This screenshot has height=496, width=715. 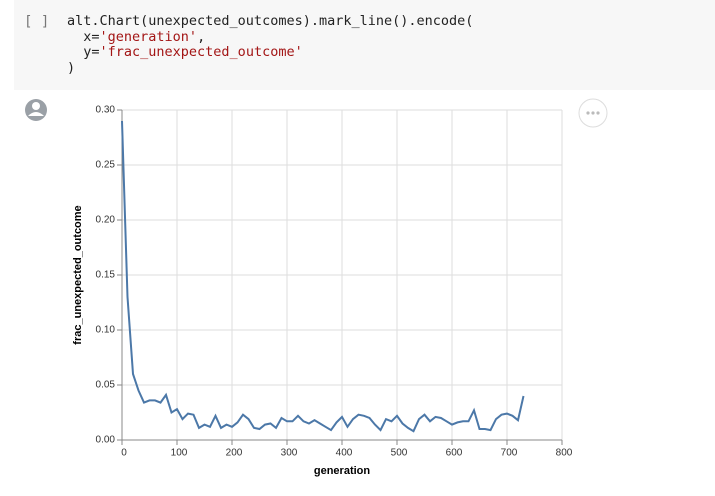 I want to click on x-tick-label: 200, so click(x=234, y=453).